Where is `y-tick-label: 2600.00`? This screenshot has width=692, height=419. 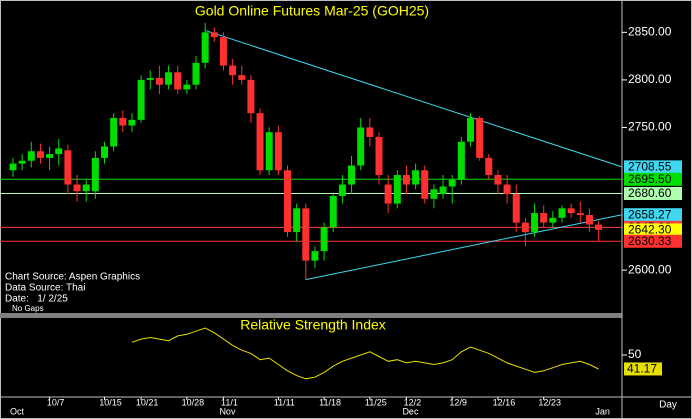 y-tick-label: 2600.00 is located at coordinates (650, 269).